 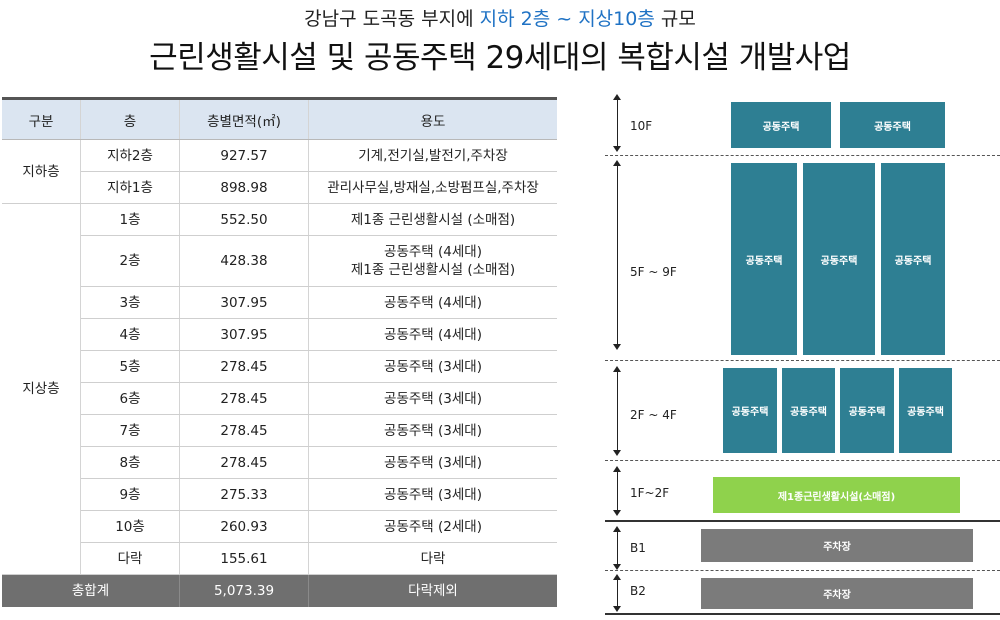 I want to click on total-use: 다락제외, so click(x=432, y=590).